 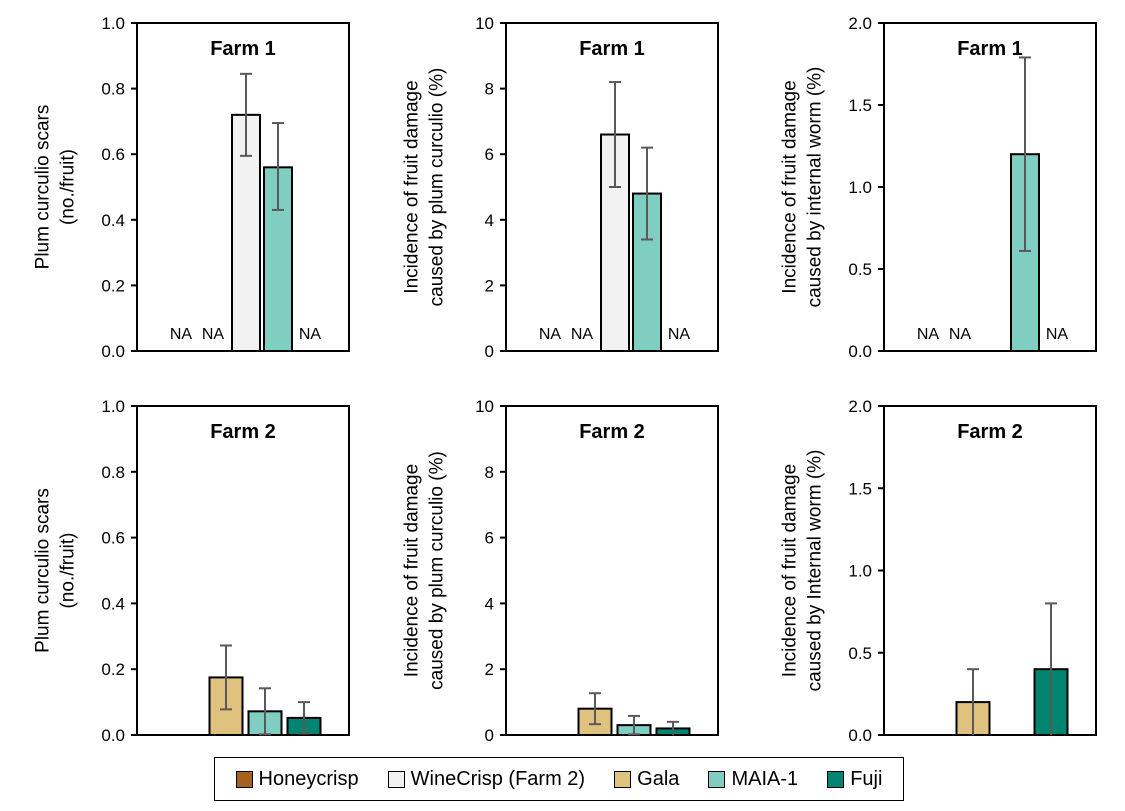 I want to click on legend-label: MAIA-1, so click(x=765, y=778).